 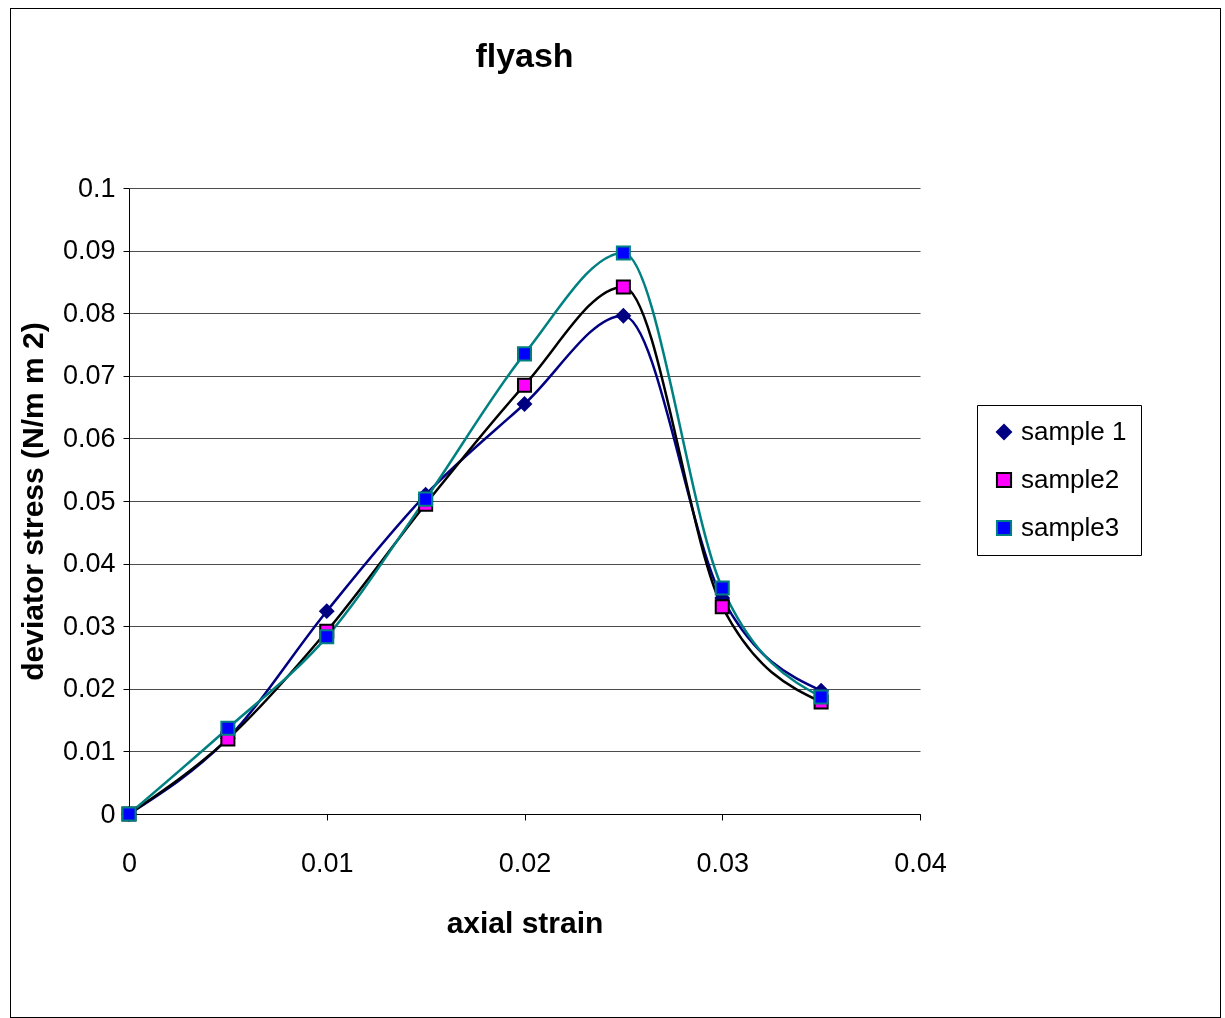 I want to click on x-tick-label: 0, so click(x=129, y=862).